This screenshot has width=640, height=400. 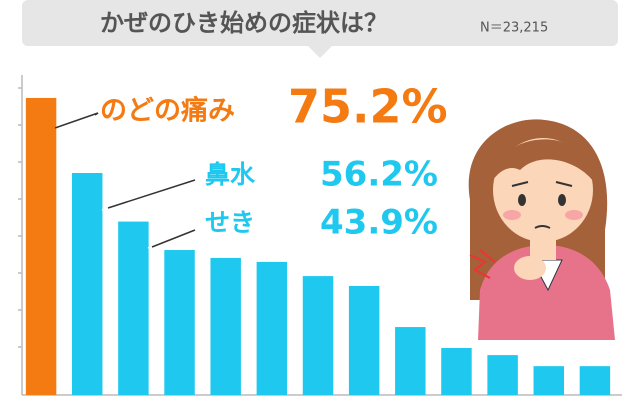 I want to click on category-label: 鼻水, so click(x=230, y=174).